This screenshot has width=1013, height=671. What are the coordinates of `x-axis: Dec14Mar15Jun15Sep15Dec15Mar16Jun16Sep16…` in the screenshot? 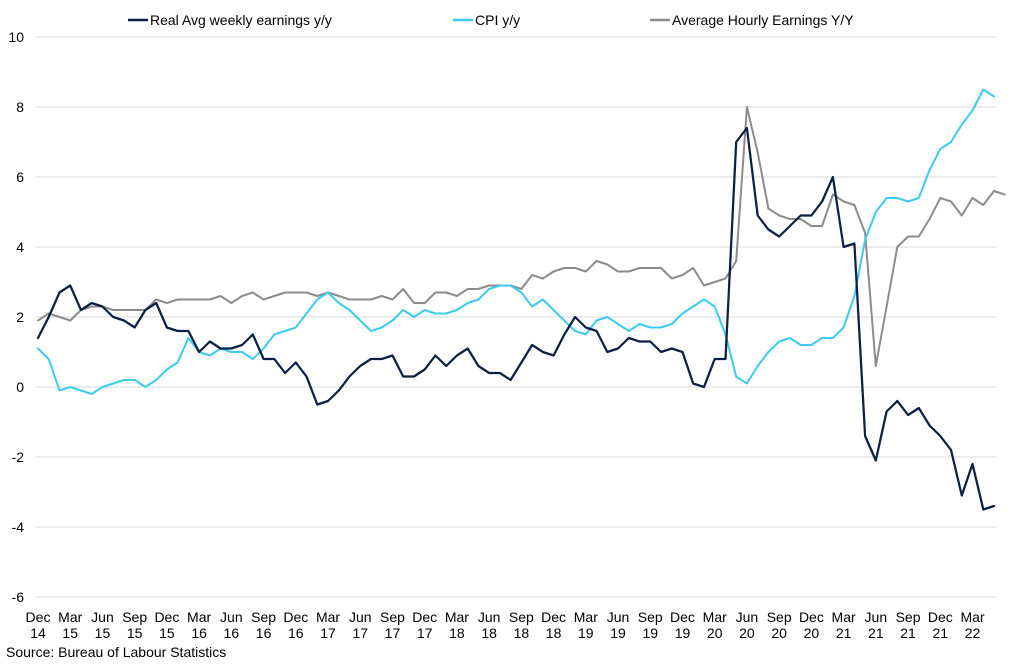 It's located at (505, 625).